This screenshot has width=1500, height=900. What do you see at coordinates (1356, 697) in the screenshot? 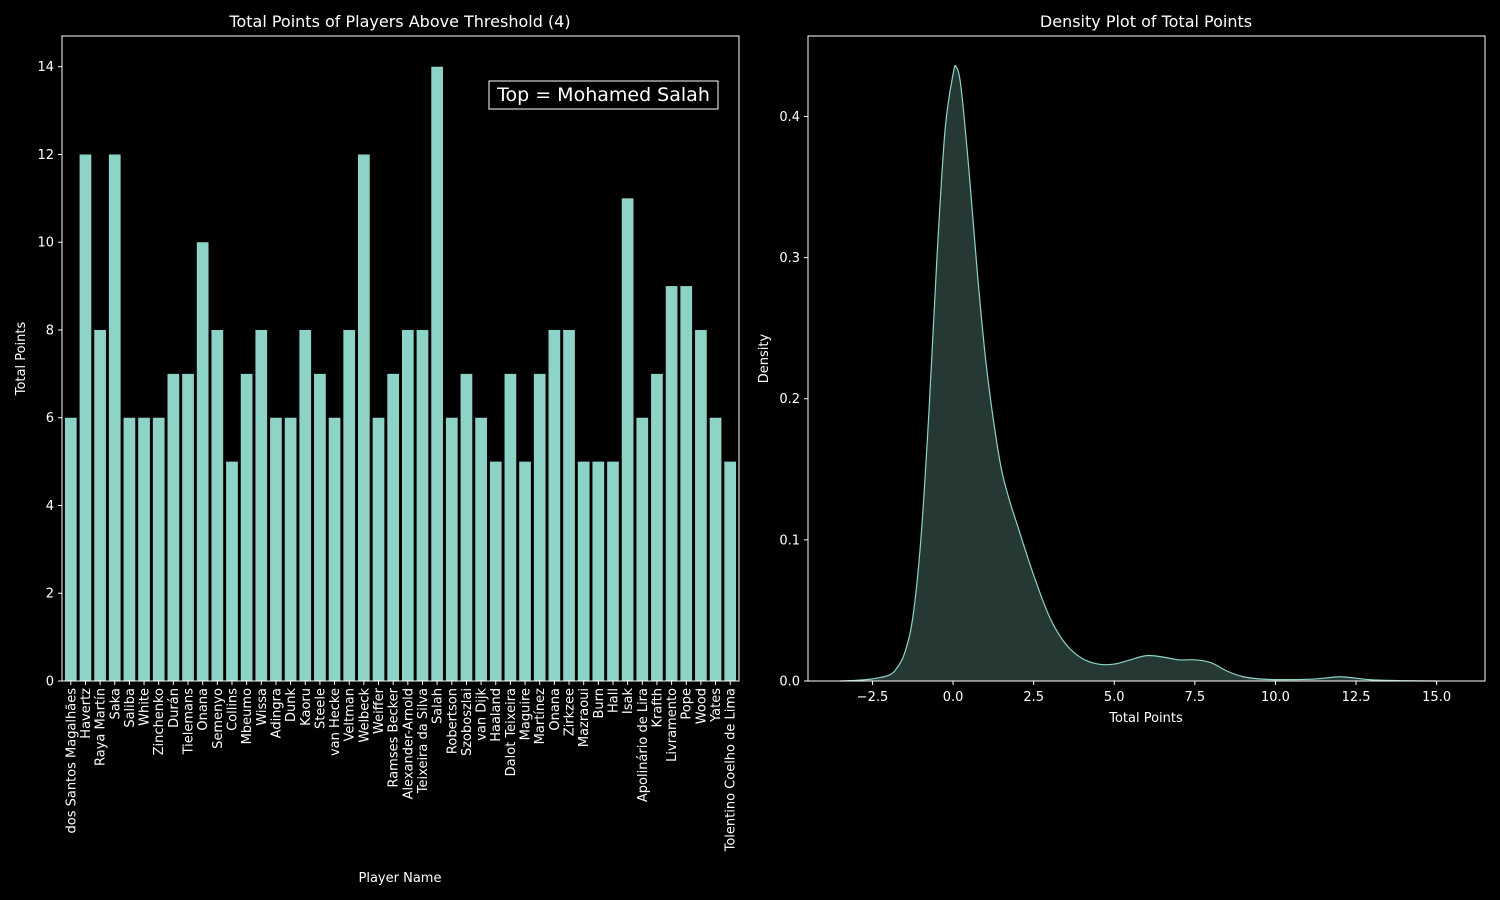
I see `density-x-tick-label: 12.5` at bounding box center [1356, 697].